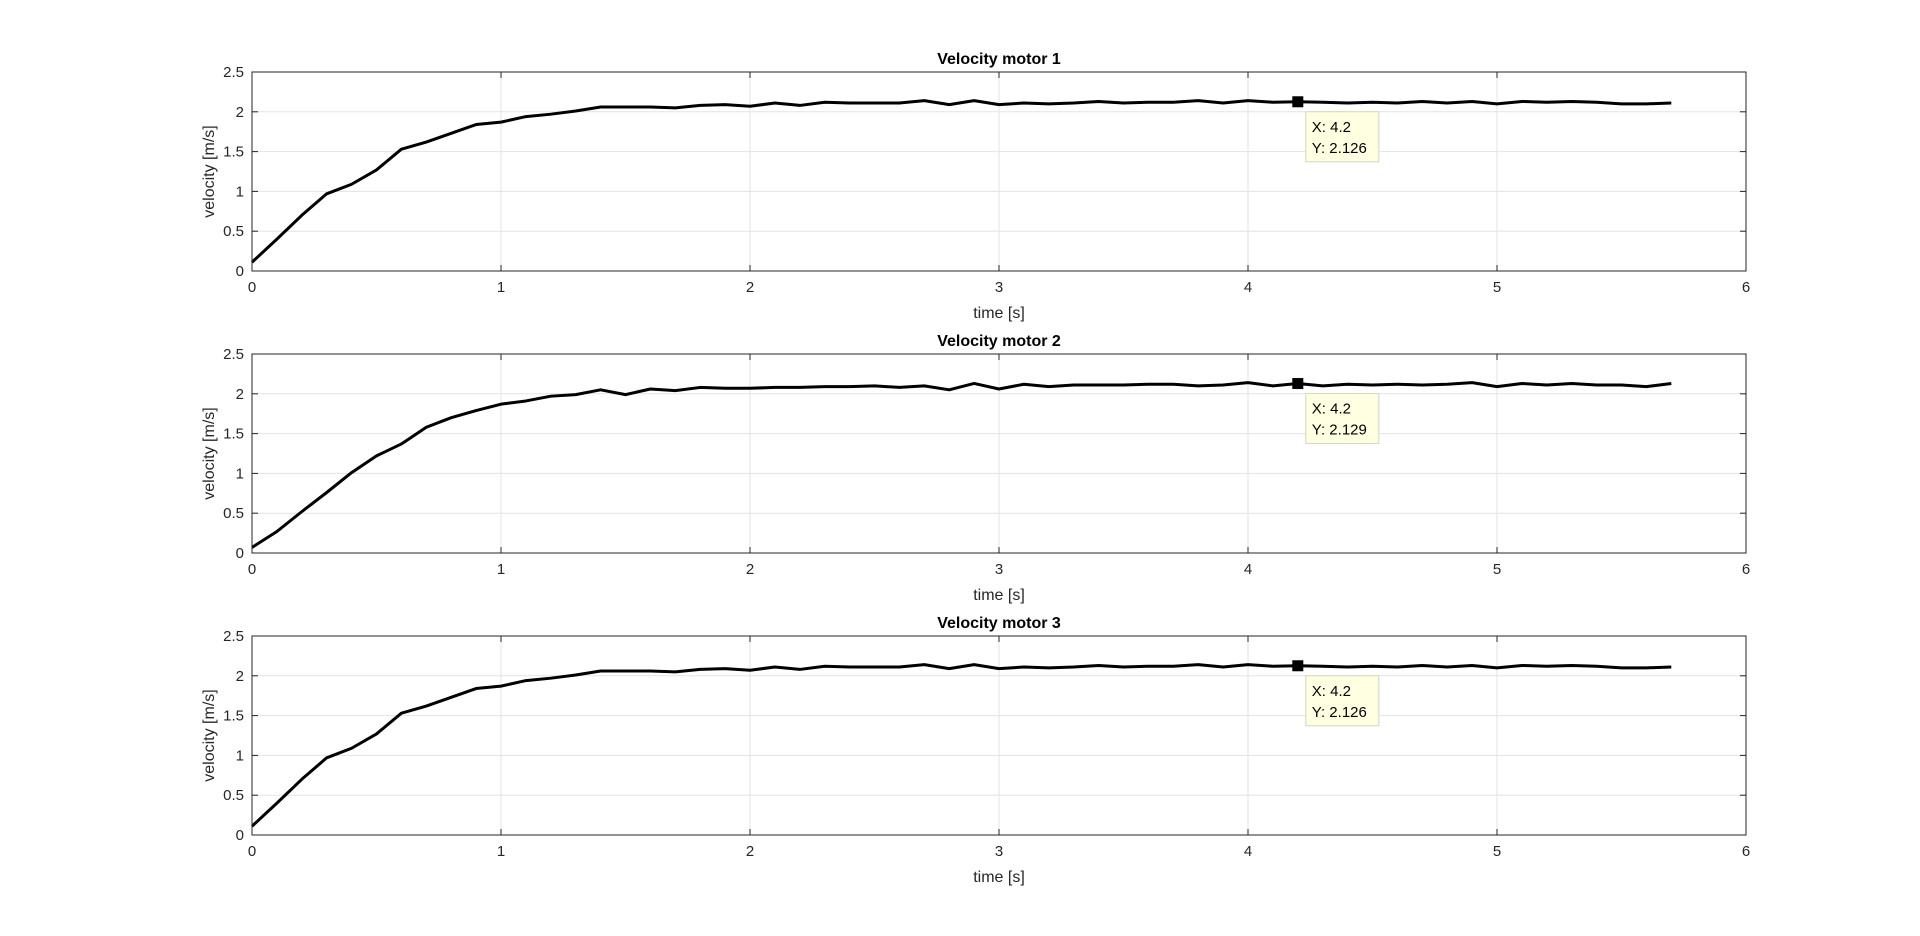  Describe the element at coordinates (999, 341) in the screenshot. I see `chart-title: Velocity motor 2` at that location.